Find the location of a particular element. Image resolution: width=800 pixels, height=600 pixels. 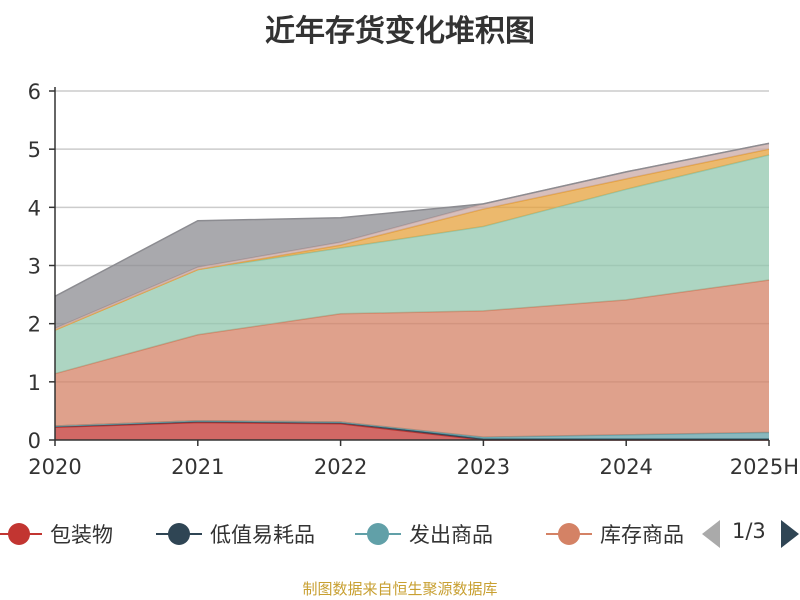

legend-item: 包装物 is located at coordinates (56, 534).